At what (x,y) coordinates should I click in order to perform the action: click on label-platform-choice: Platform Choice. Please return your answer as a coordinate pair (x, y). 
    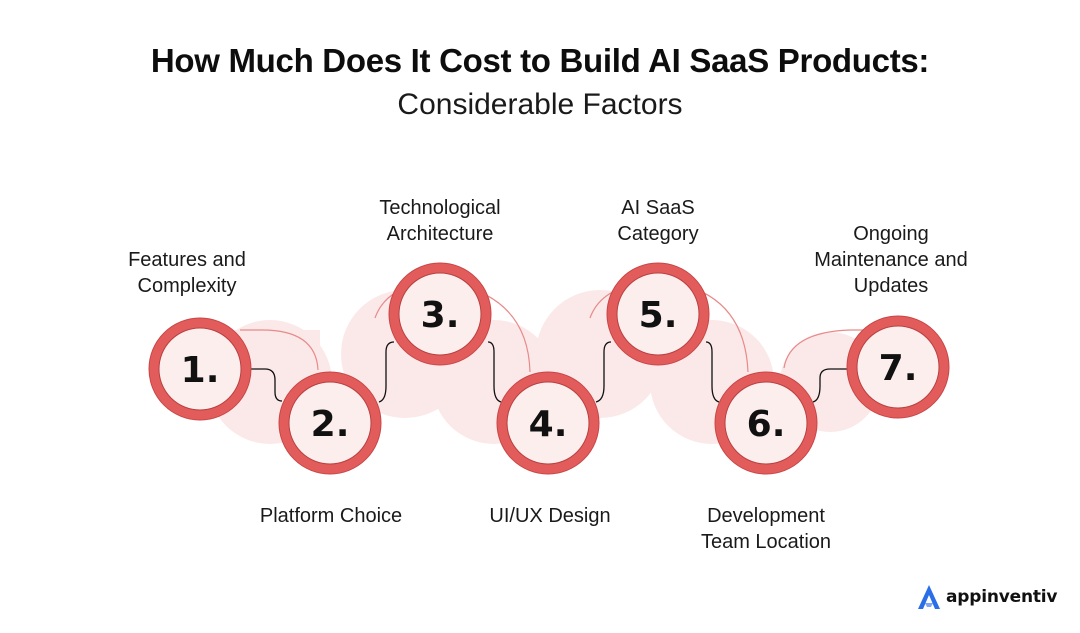
    Looking at the image, I should click on (331, 516).